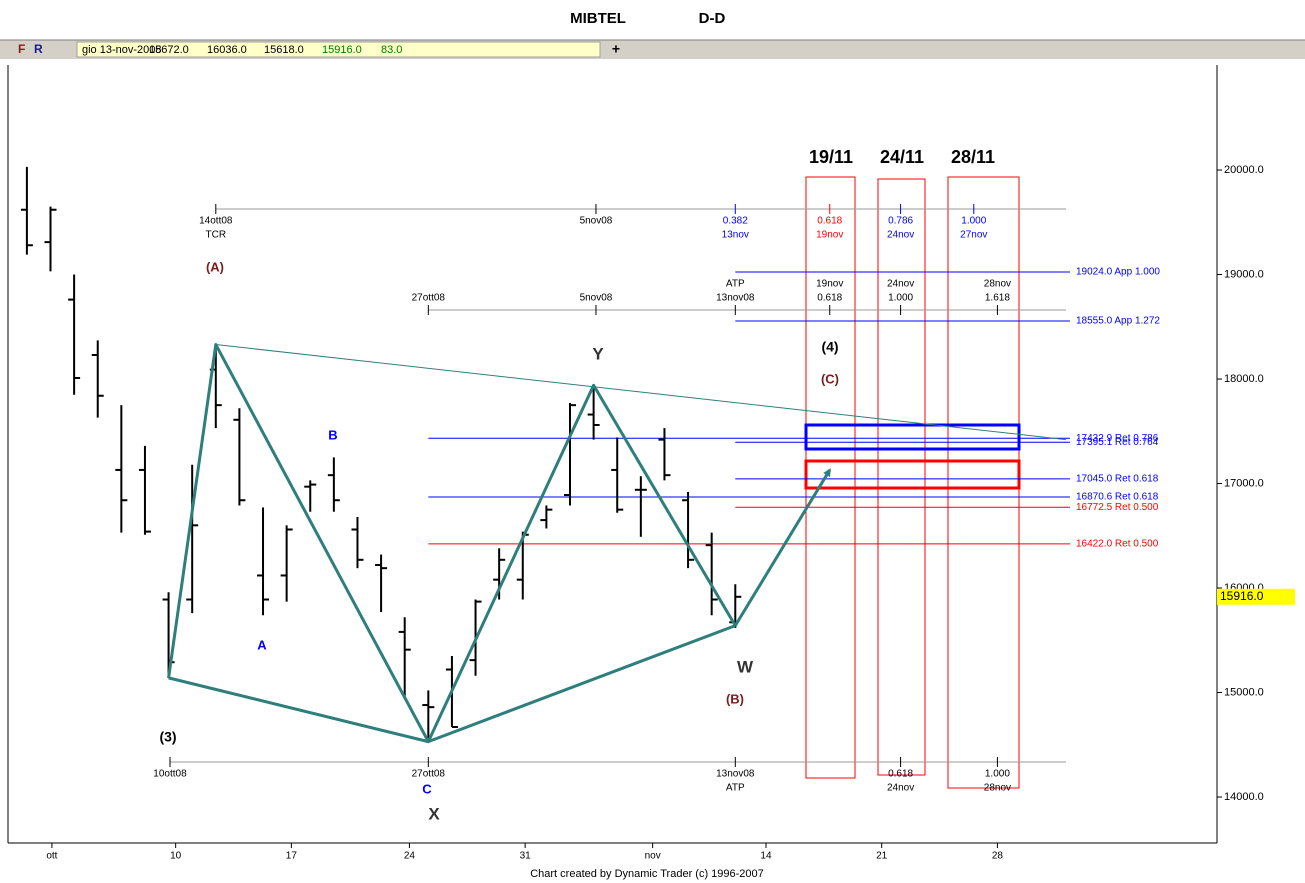 Image resolution: width=1305 pixels, height=883 pixels. Describe the element at coordinates (830, 378) in the screenshot. I see `wave-label: (C)` at that location.